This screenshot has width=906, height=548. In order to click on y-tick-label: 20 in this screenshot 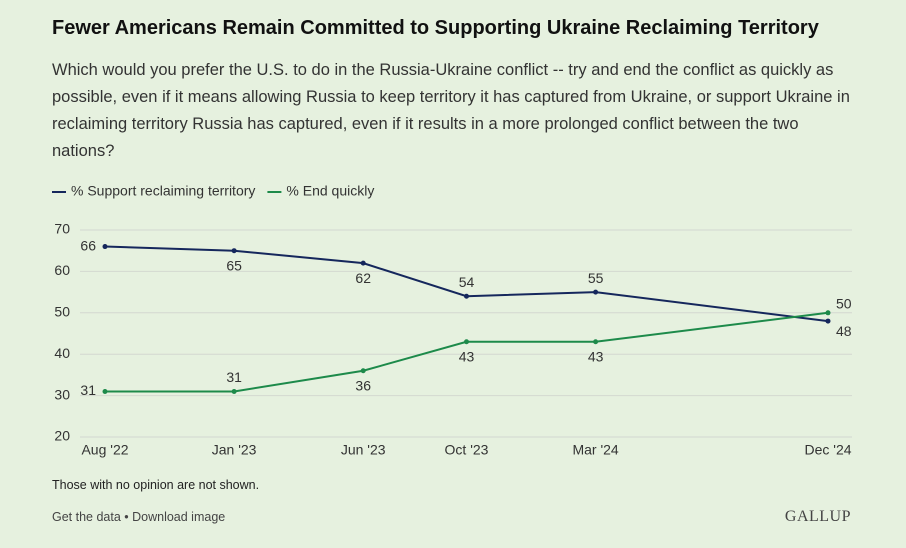, I will do `click(62, 436)`.